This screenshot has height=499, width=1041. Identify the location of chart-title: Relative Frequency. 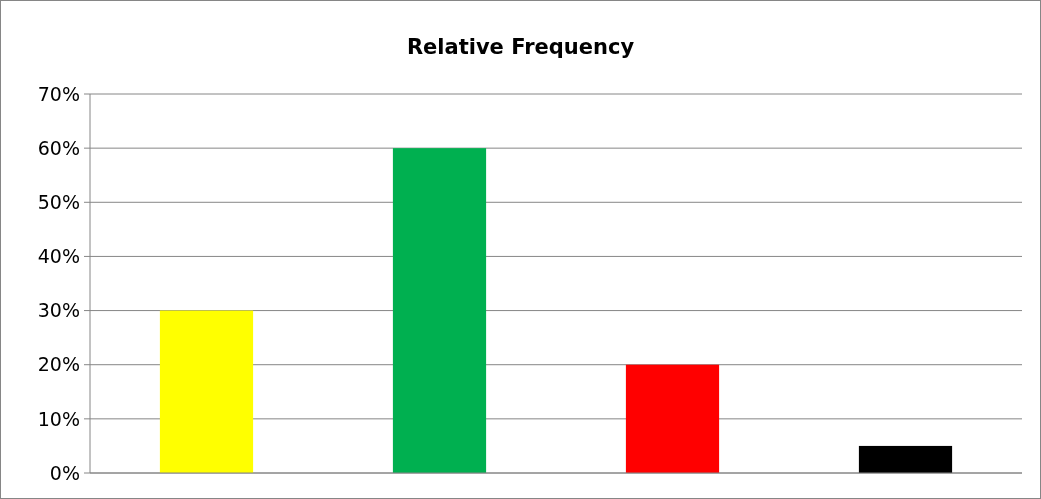
(520, 47).